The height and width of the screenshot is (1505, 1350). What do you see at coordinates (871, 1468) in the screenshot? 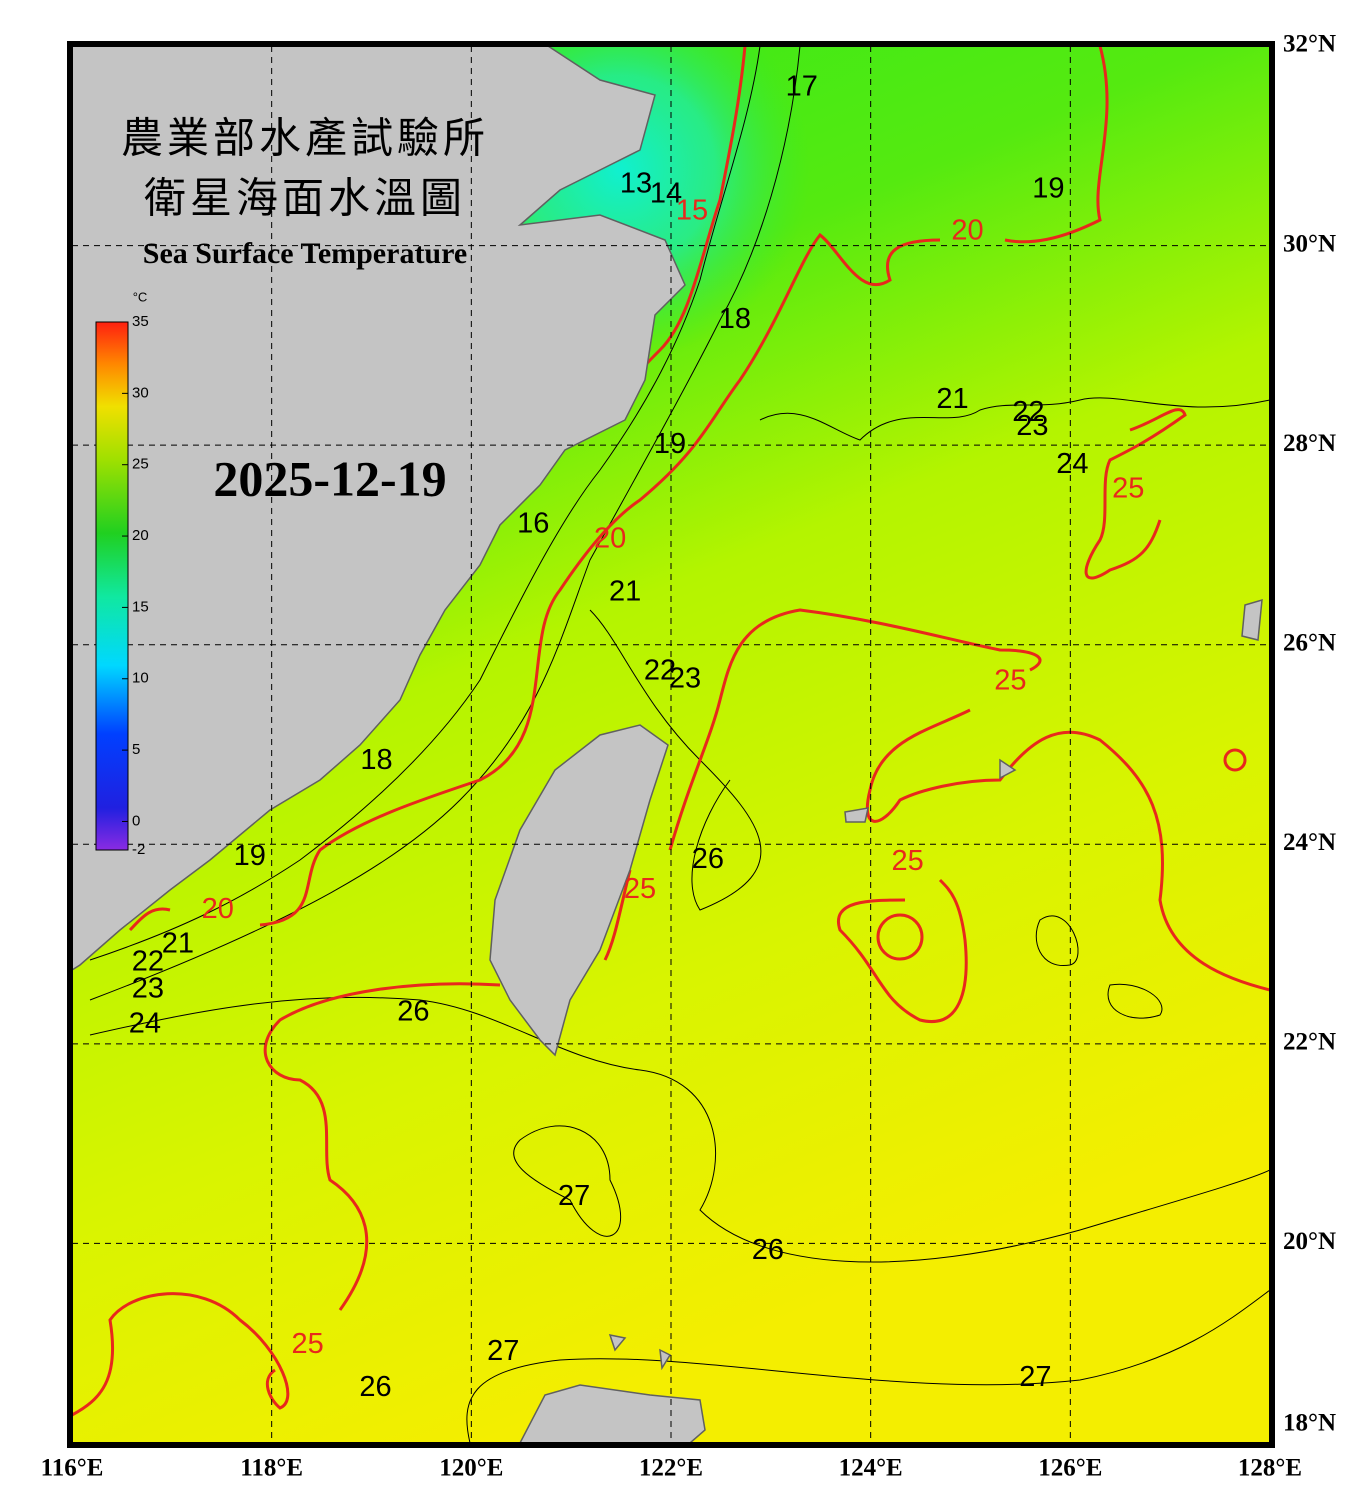
I see `x-tick-label: 124°E` at bounding box center [871, 1468].